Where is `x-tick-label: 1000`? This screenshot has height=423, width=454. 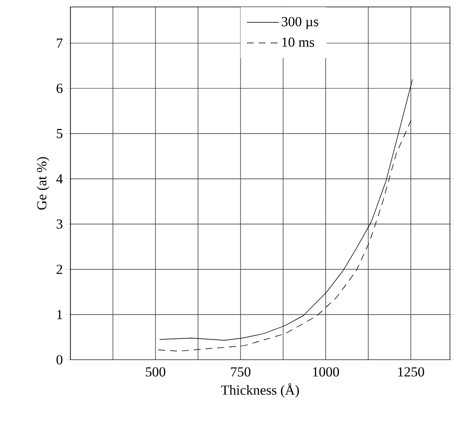 x-tick-label: 1000 is located at coordinates (326, 371).